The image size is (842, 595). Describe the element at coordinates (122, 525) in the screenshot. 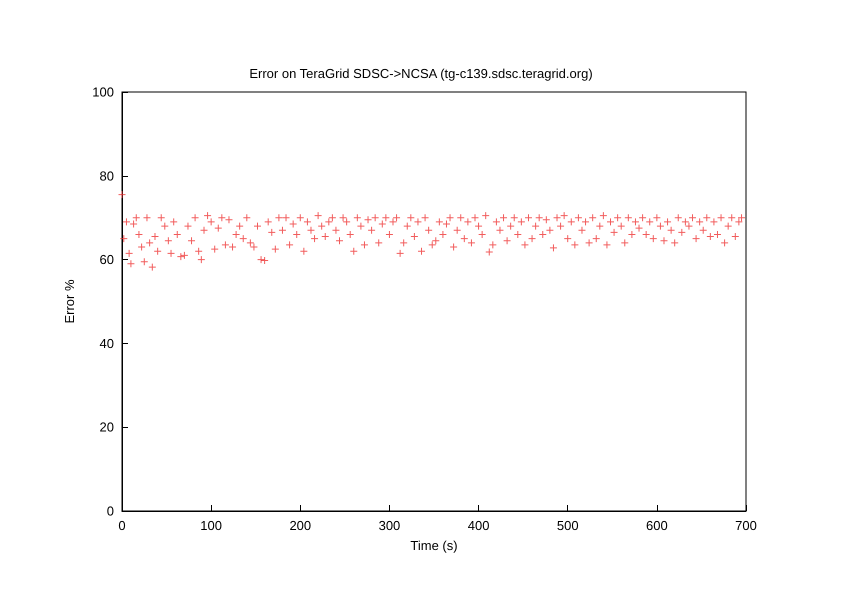

I see `x-tick-label: 0` at that location.